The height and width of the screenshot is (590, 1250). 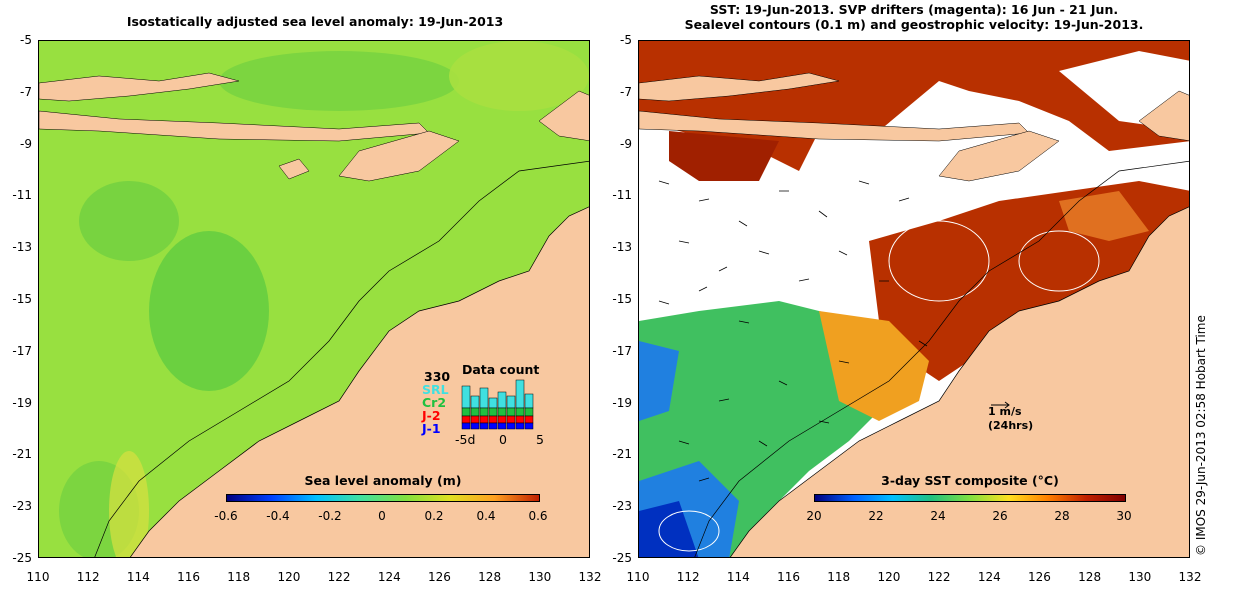 What do you see at coordinates (465, 439) in the screenshot?
I see `histogram-label-minus5: -5d` at bounding box center [465, 439].